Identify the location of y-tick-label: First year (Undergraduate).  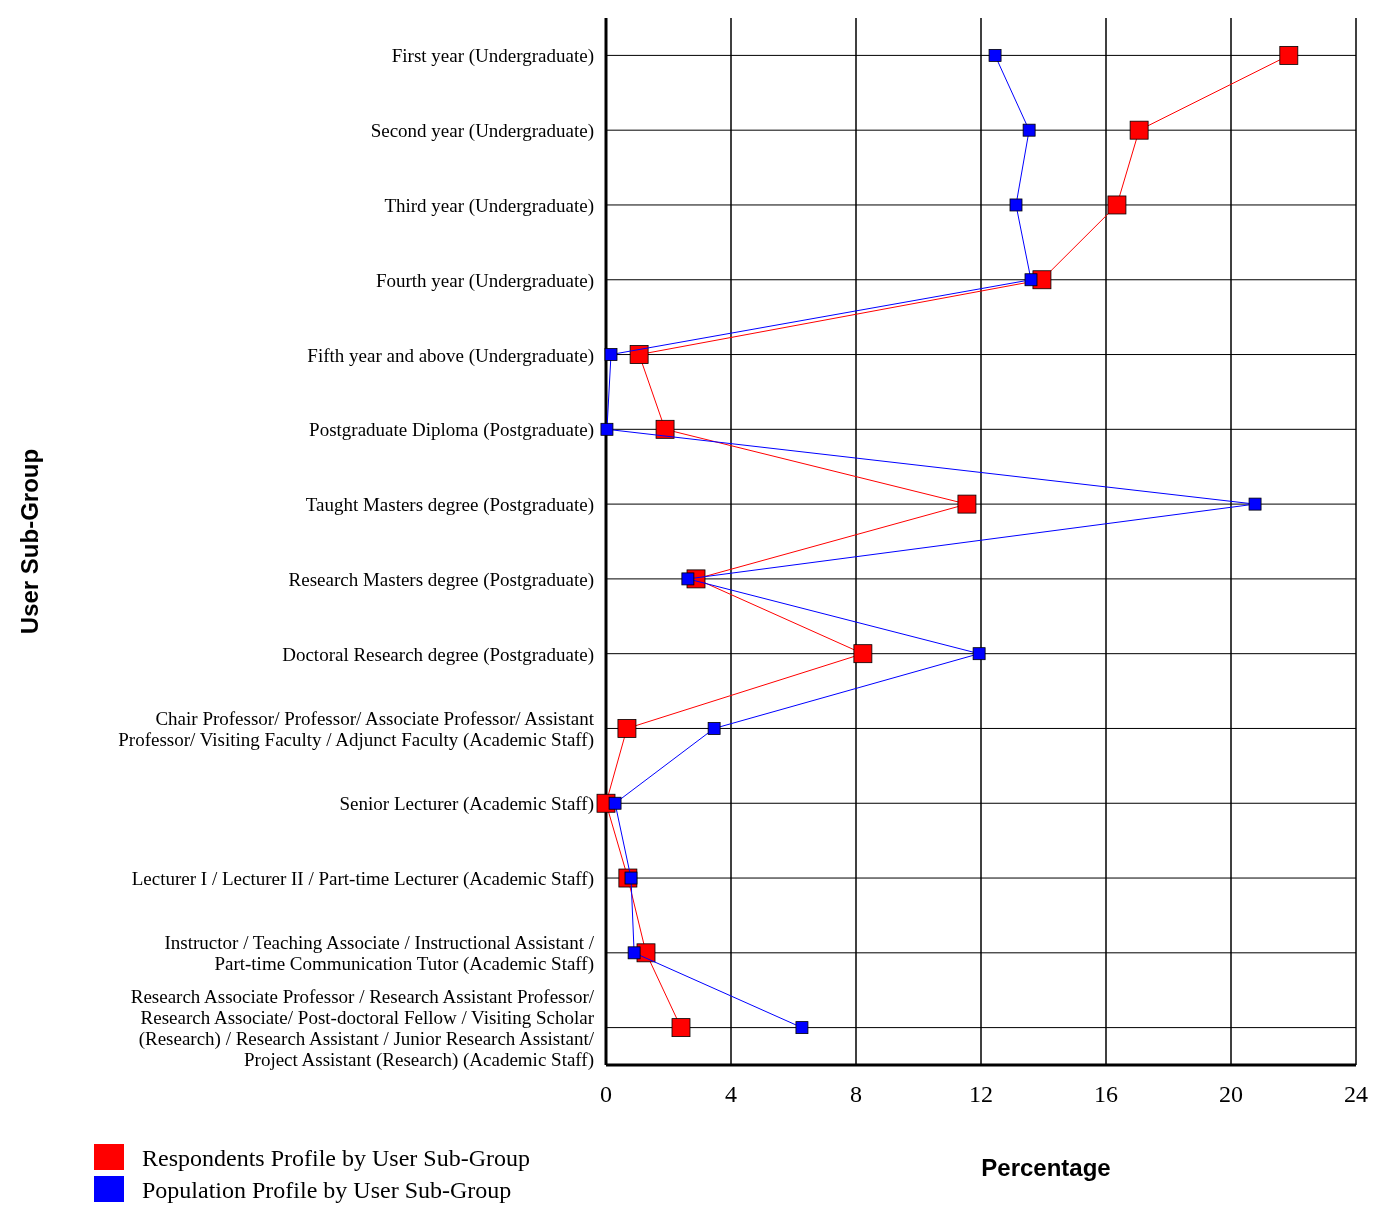
(492, 55).